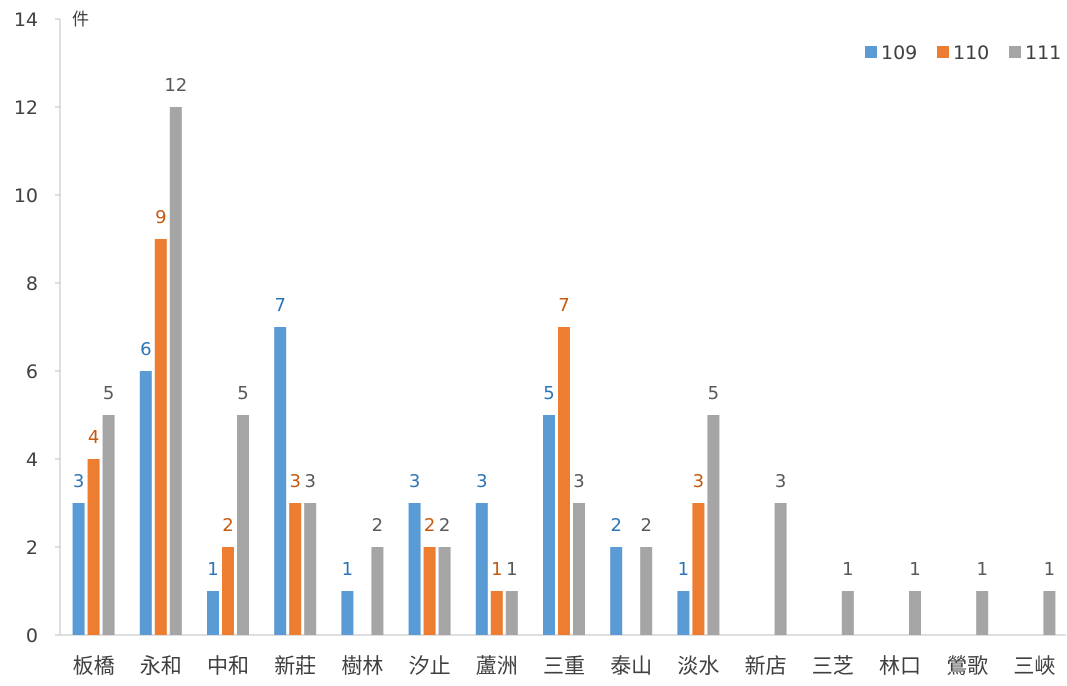 The width and height of the screenshot is (1067, 686). I want to click on x-tick-label: 三芝, so click(833, 666).